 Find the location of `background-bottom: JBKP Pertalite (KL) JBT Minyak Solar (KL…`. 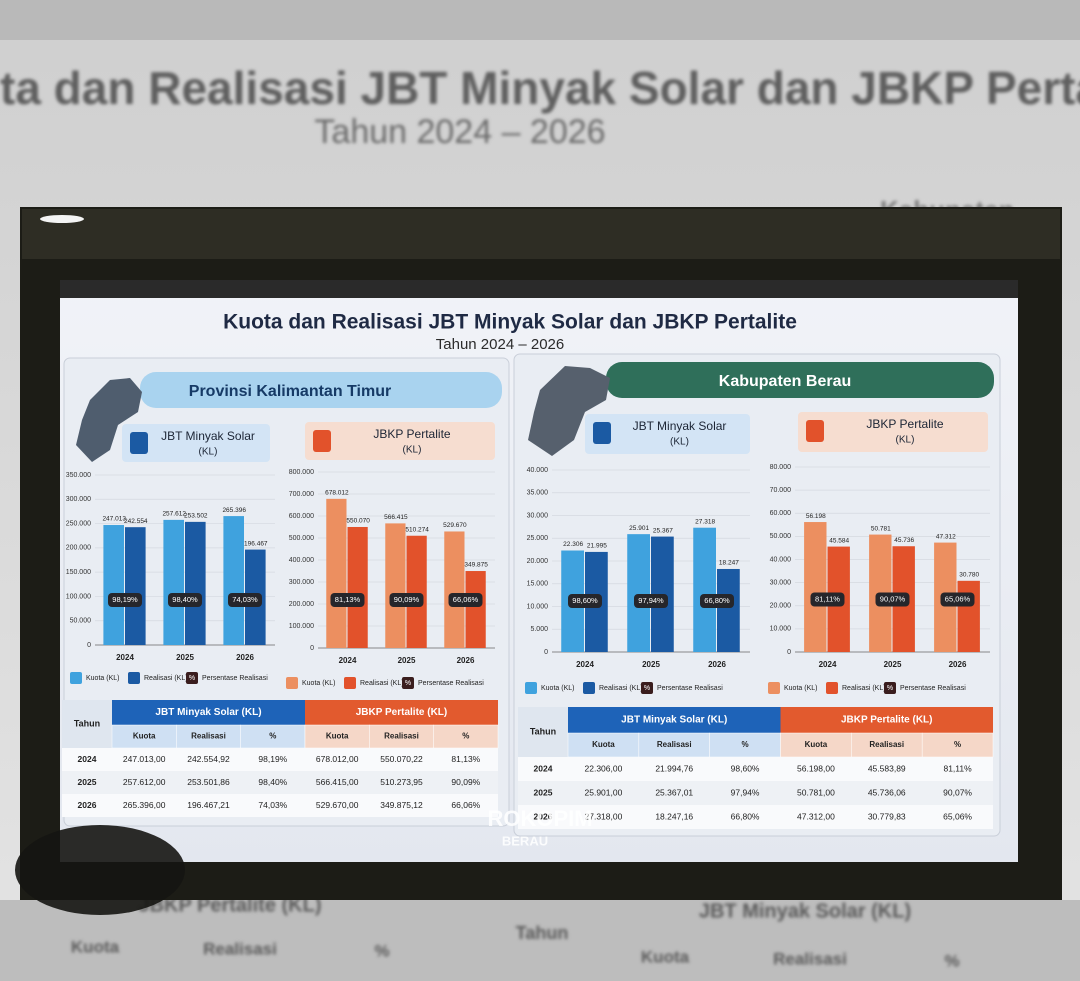

background-bottom: JBKP Pertalite (KL) JBT Minyak Solar (KL… is located at coordinates (515, 932).